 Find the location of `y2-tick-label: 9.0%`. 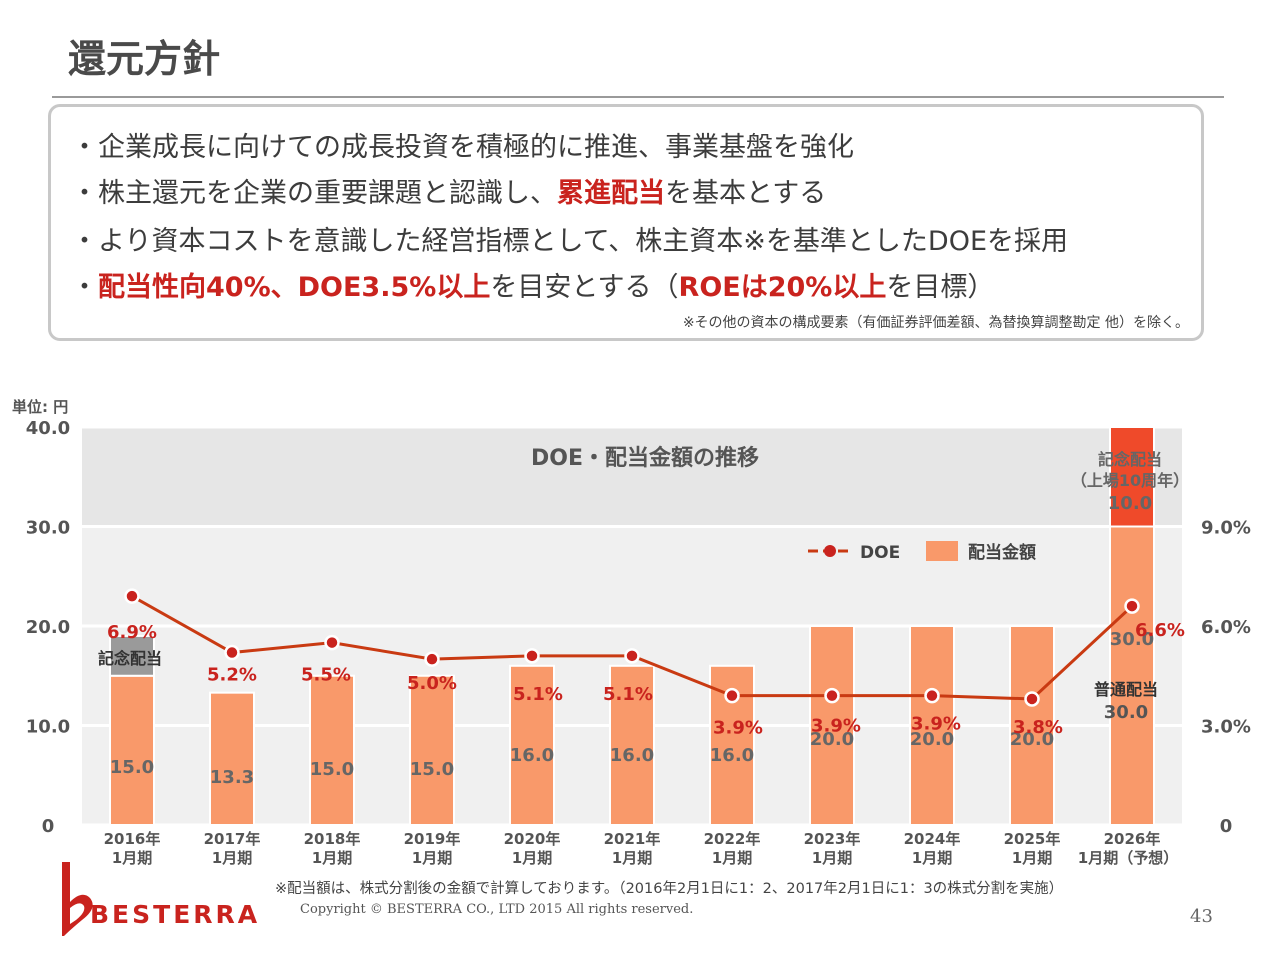

y2-tick-label: 9.0% is located at coordinates (1226, 528).